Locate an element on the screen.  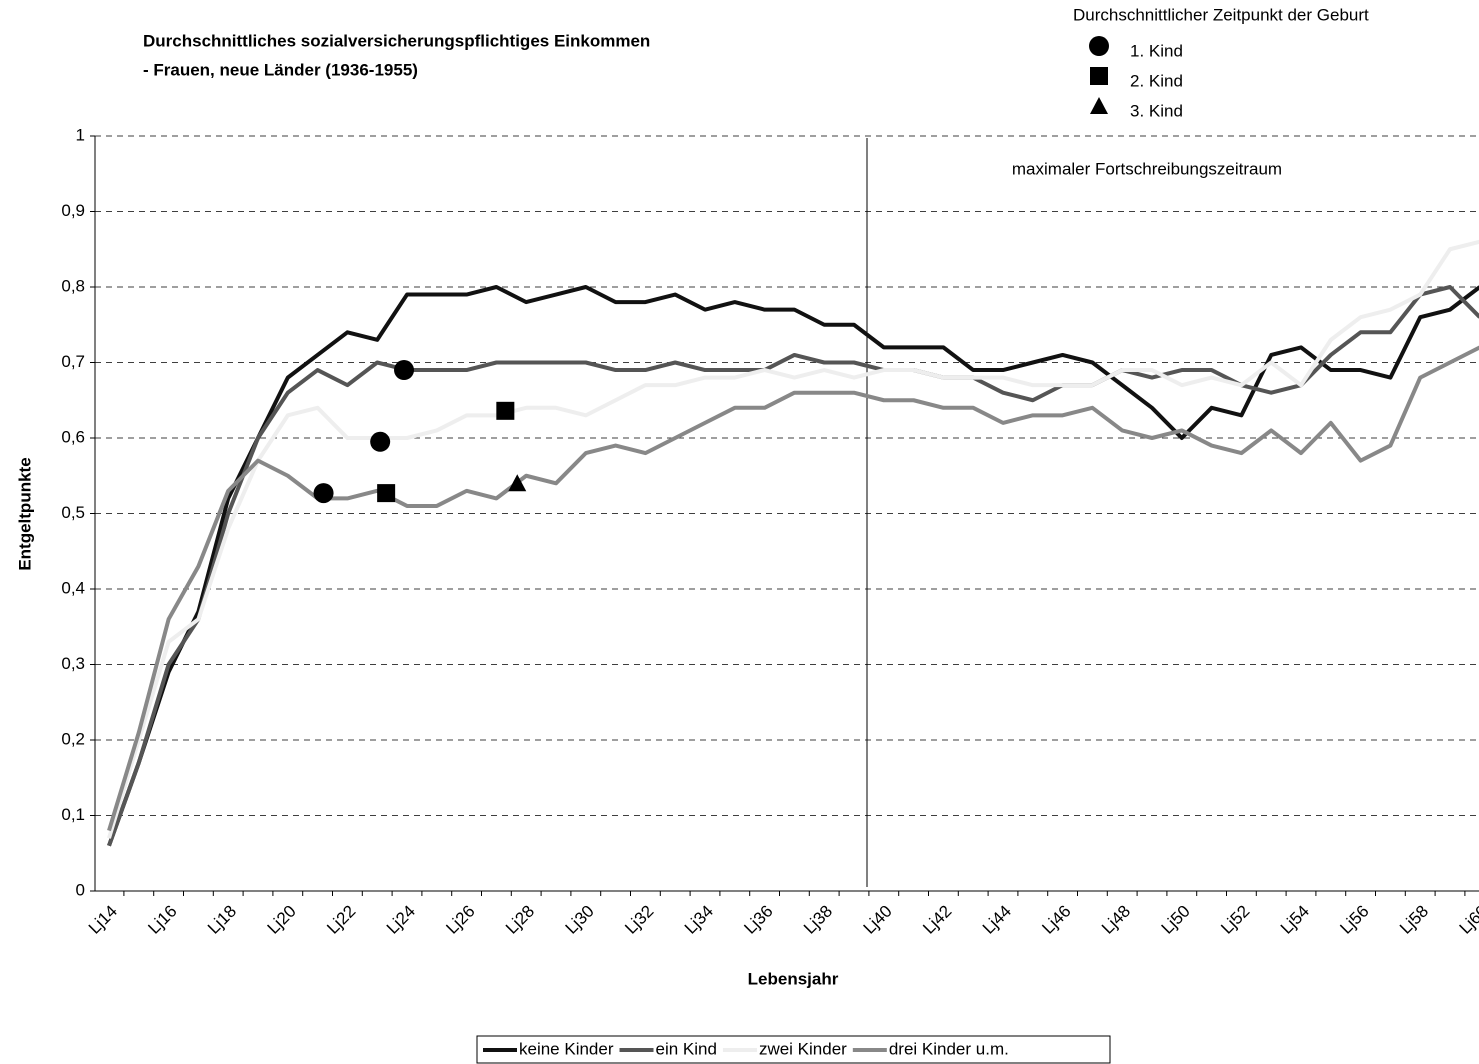
legend-label: zwei Kinder is located at coordinates (803, 1048).